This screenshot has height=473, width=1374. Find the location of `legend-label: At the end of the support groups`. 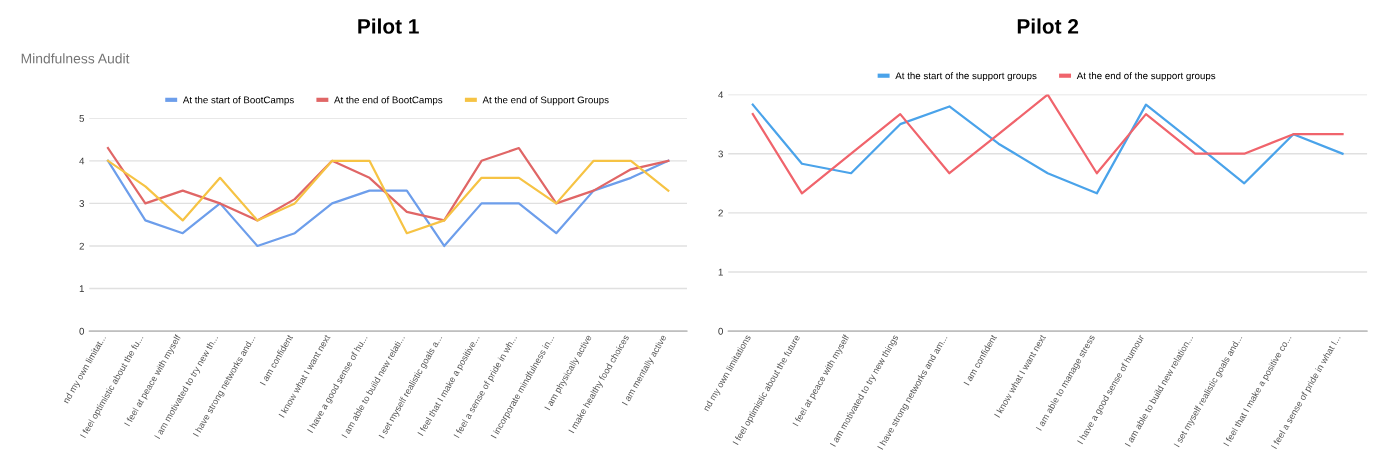

legend-label: At the end of the support groups is located at coordinates (1146, 77).